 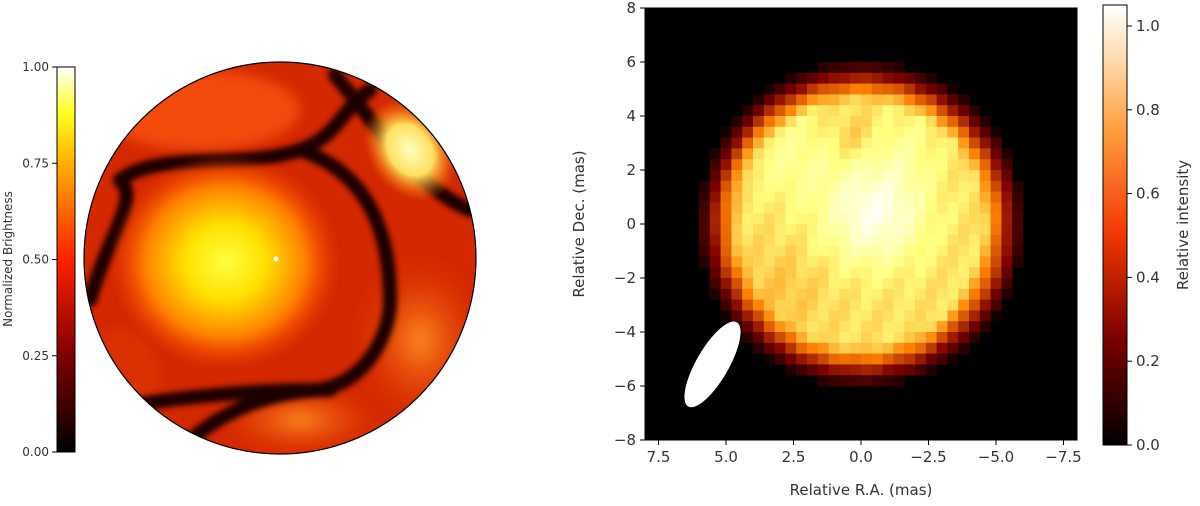 What do you see at coordinates (579, 223) in the screenshot?
I see `y-axis-label: Relative Dec. (mas)` at bounding box center [579, 223].